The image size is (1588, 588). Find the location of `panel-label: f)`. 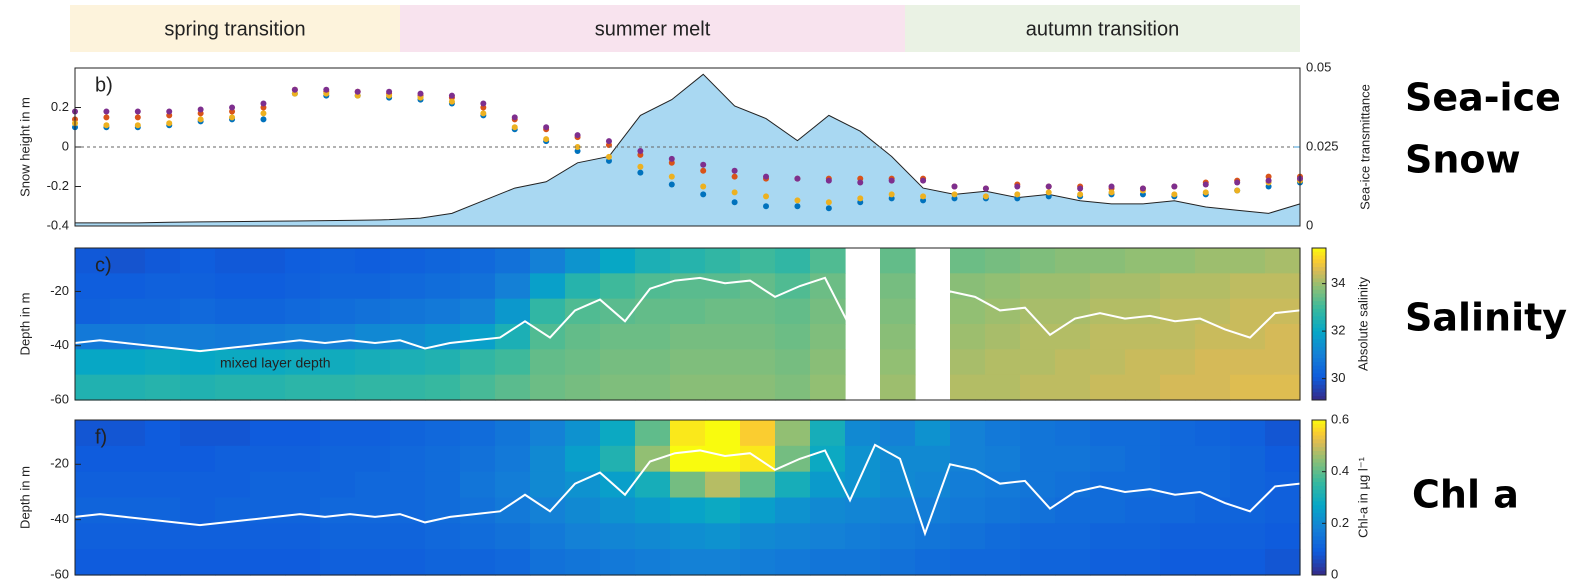

panel-label: f) is located at coordinates (101, 437).